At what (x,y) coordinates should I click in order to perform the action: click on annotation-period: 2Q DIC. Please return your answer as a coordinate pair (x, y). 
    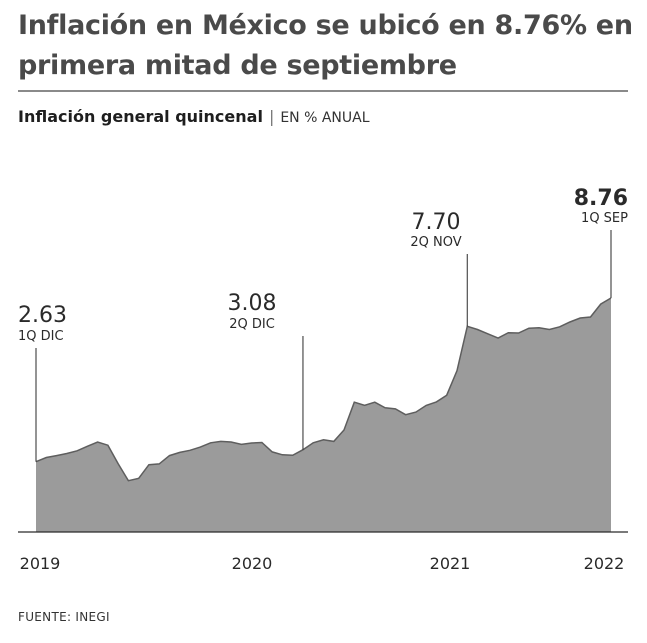
    Looking at the image, I should click on (252, 324).